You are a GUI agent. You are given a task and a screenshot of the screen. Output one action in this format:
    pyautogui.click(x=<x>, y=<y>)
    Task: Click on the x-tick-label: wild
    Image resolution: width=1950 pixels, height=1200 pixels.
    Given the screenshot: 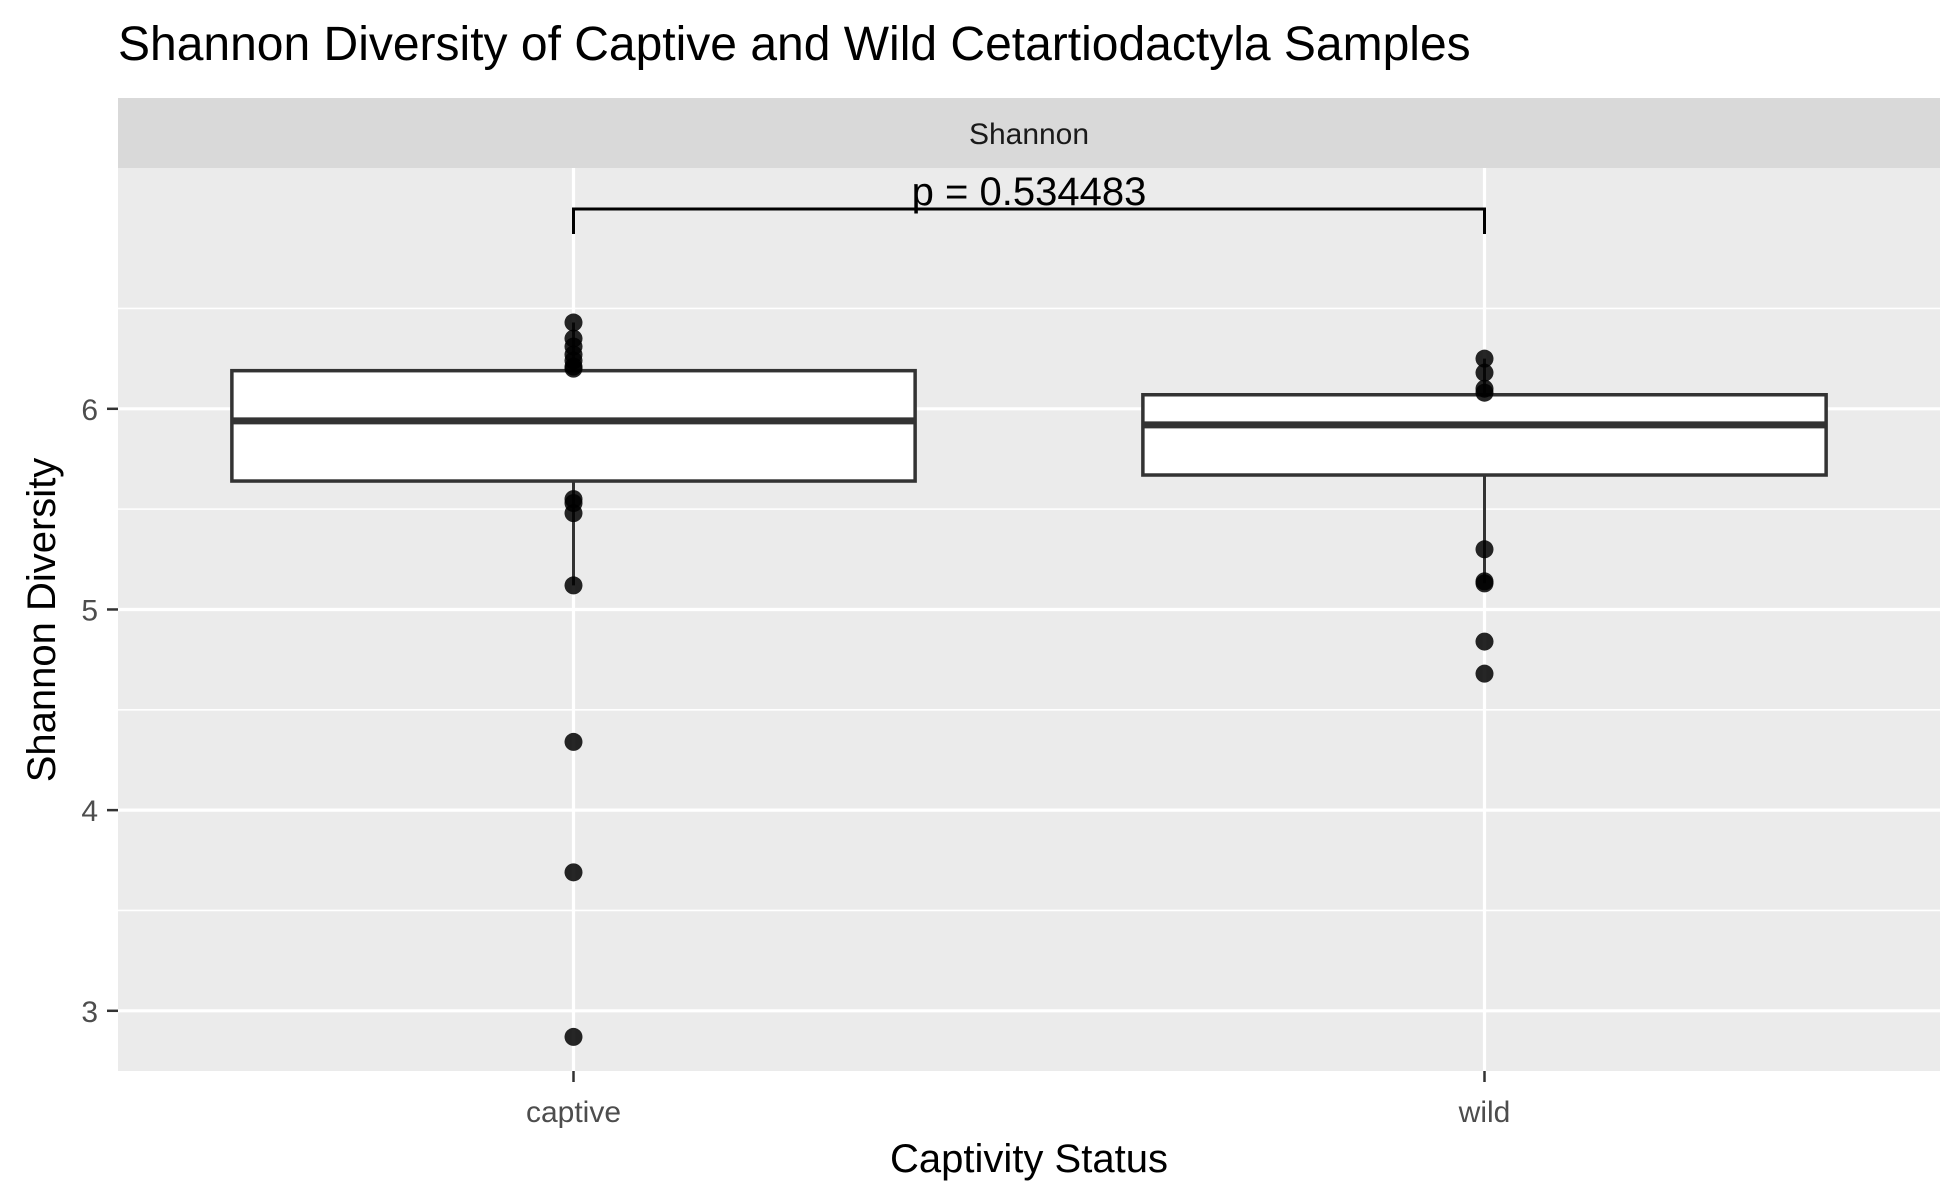 What is the action you would take?
    pyautogui.click(x=1484, y=1112)
    